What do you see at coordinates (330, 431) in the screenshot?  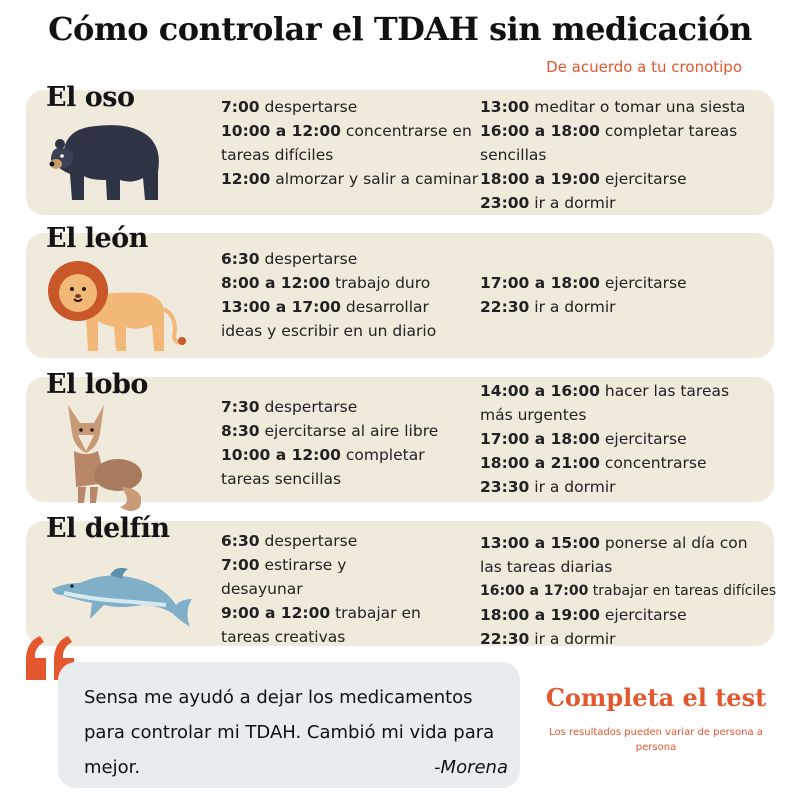 I see `schedule-entry: 8:30 ejercitarse al aire libre` at bounding box center [330, 431].